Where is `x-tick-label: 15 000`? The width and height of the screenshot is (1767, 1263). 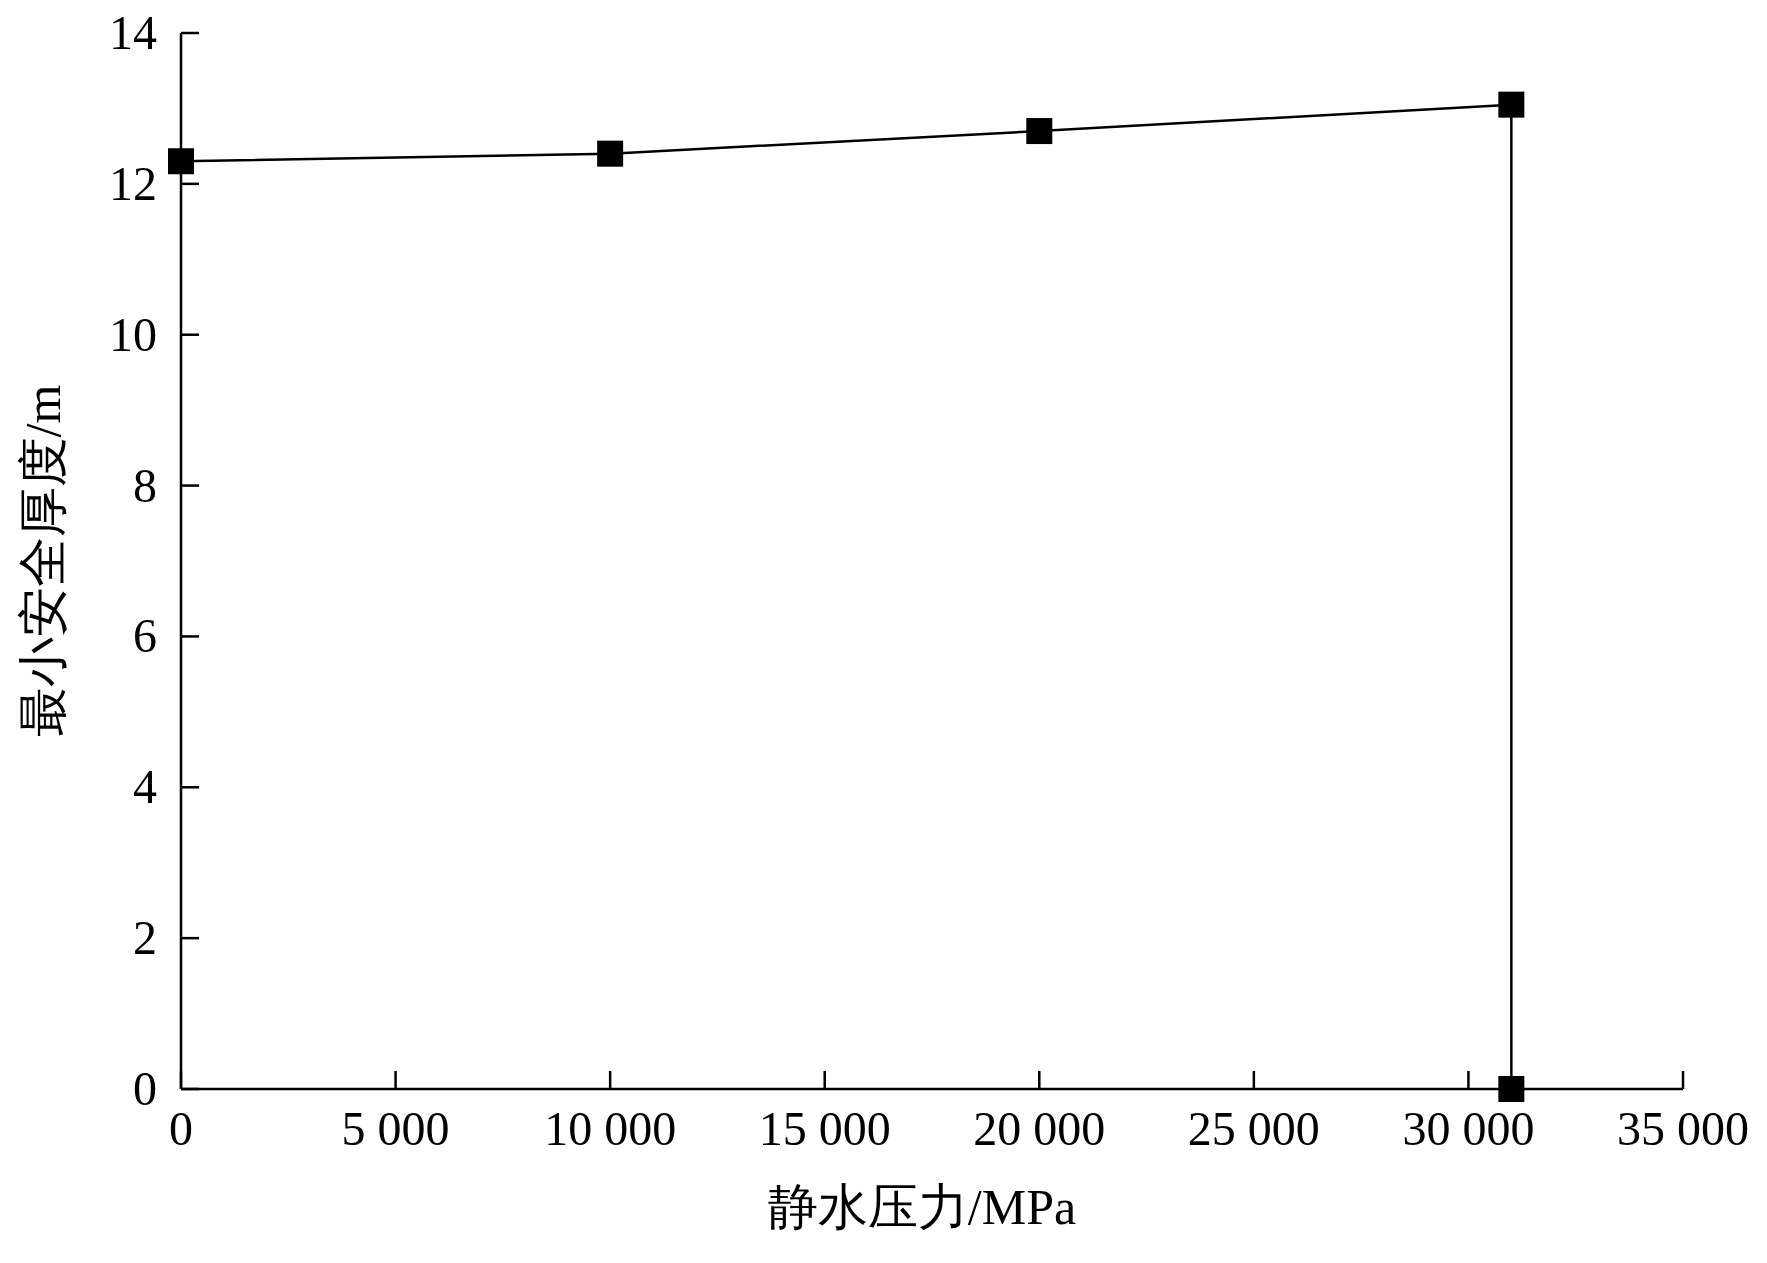 x-tick-label: 15 000 is located at coordinates (824, 1128).